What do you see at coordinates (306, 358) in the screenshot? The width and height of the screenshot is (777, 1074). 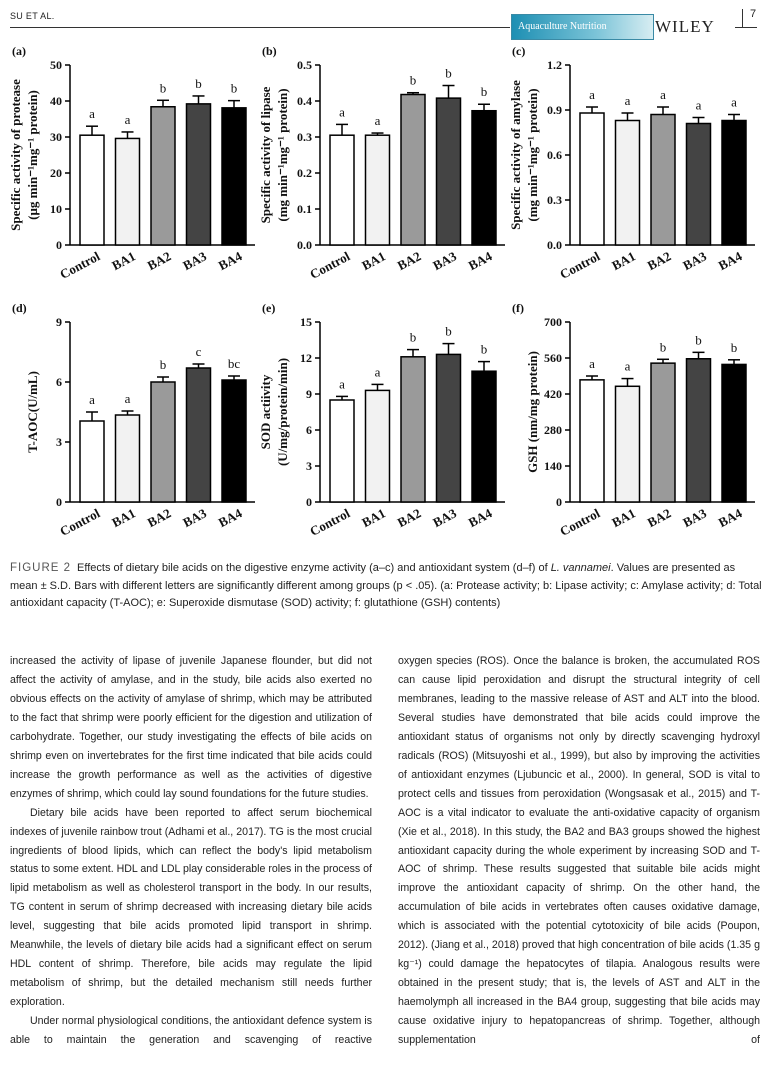 I see `y-tick-label: 12` at bounding box center [306, 358].